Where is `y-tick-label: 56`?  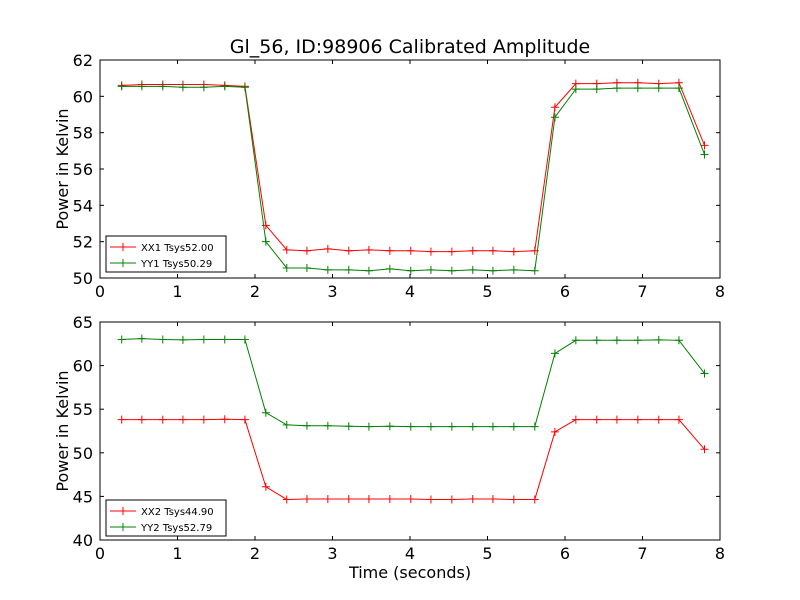
y-tick-label: 56 is located at coordinates (83, 169).